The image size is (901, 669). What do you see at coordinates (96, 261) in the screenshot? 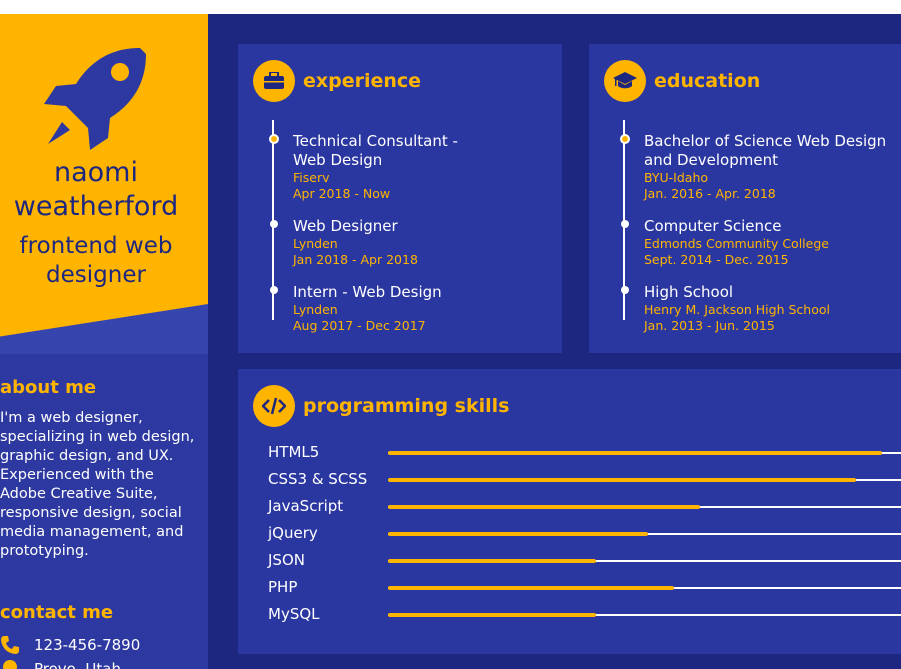
I see `profile-title: frontend web designer` at bounding box center [96, 261].